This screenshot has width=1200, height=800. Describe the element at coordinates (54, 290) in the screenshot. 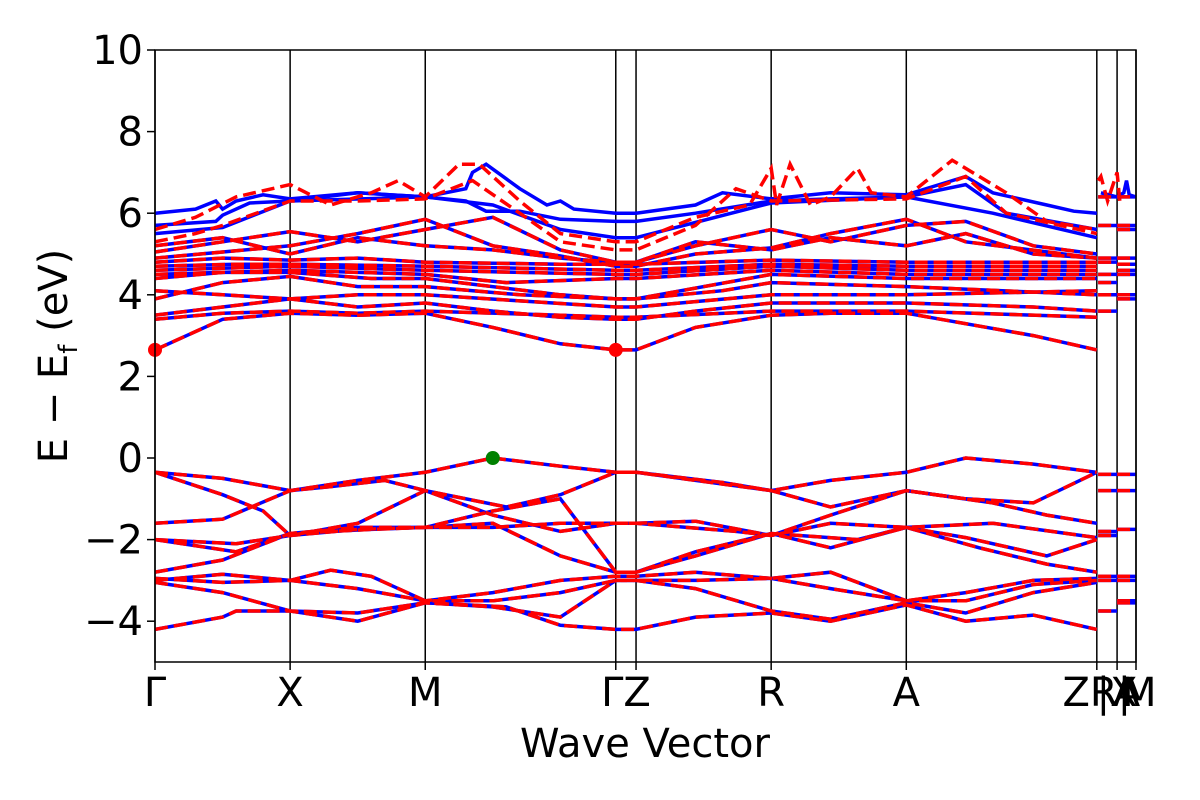

I see `y-axis-title-unit-text: (eV)` at that location.